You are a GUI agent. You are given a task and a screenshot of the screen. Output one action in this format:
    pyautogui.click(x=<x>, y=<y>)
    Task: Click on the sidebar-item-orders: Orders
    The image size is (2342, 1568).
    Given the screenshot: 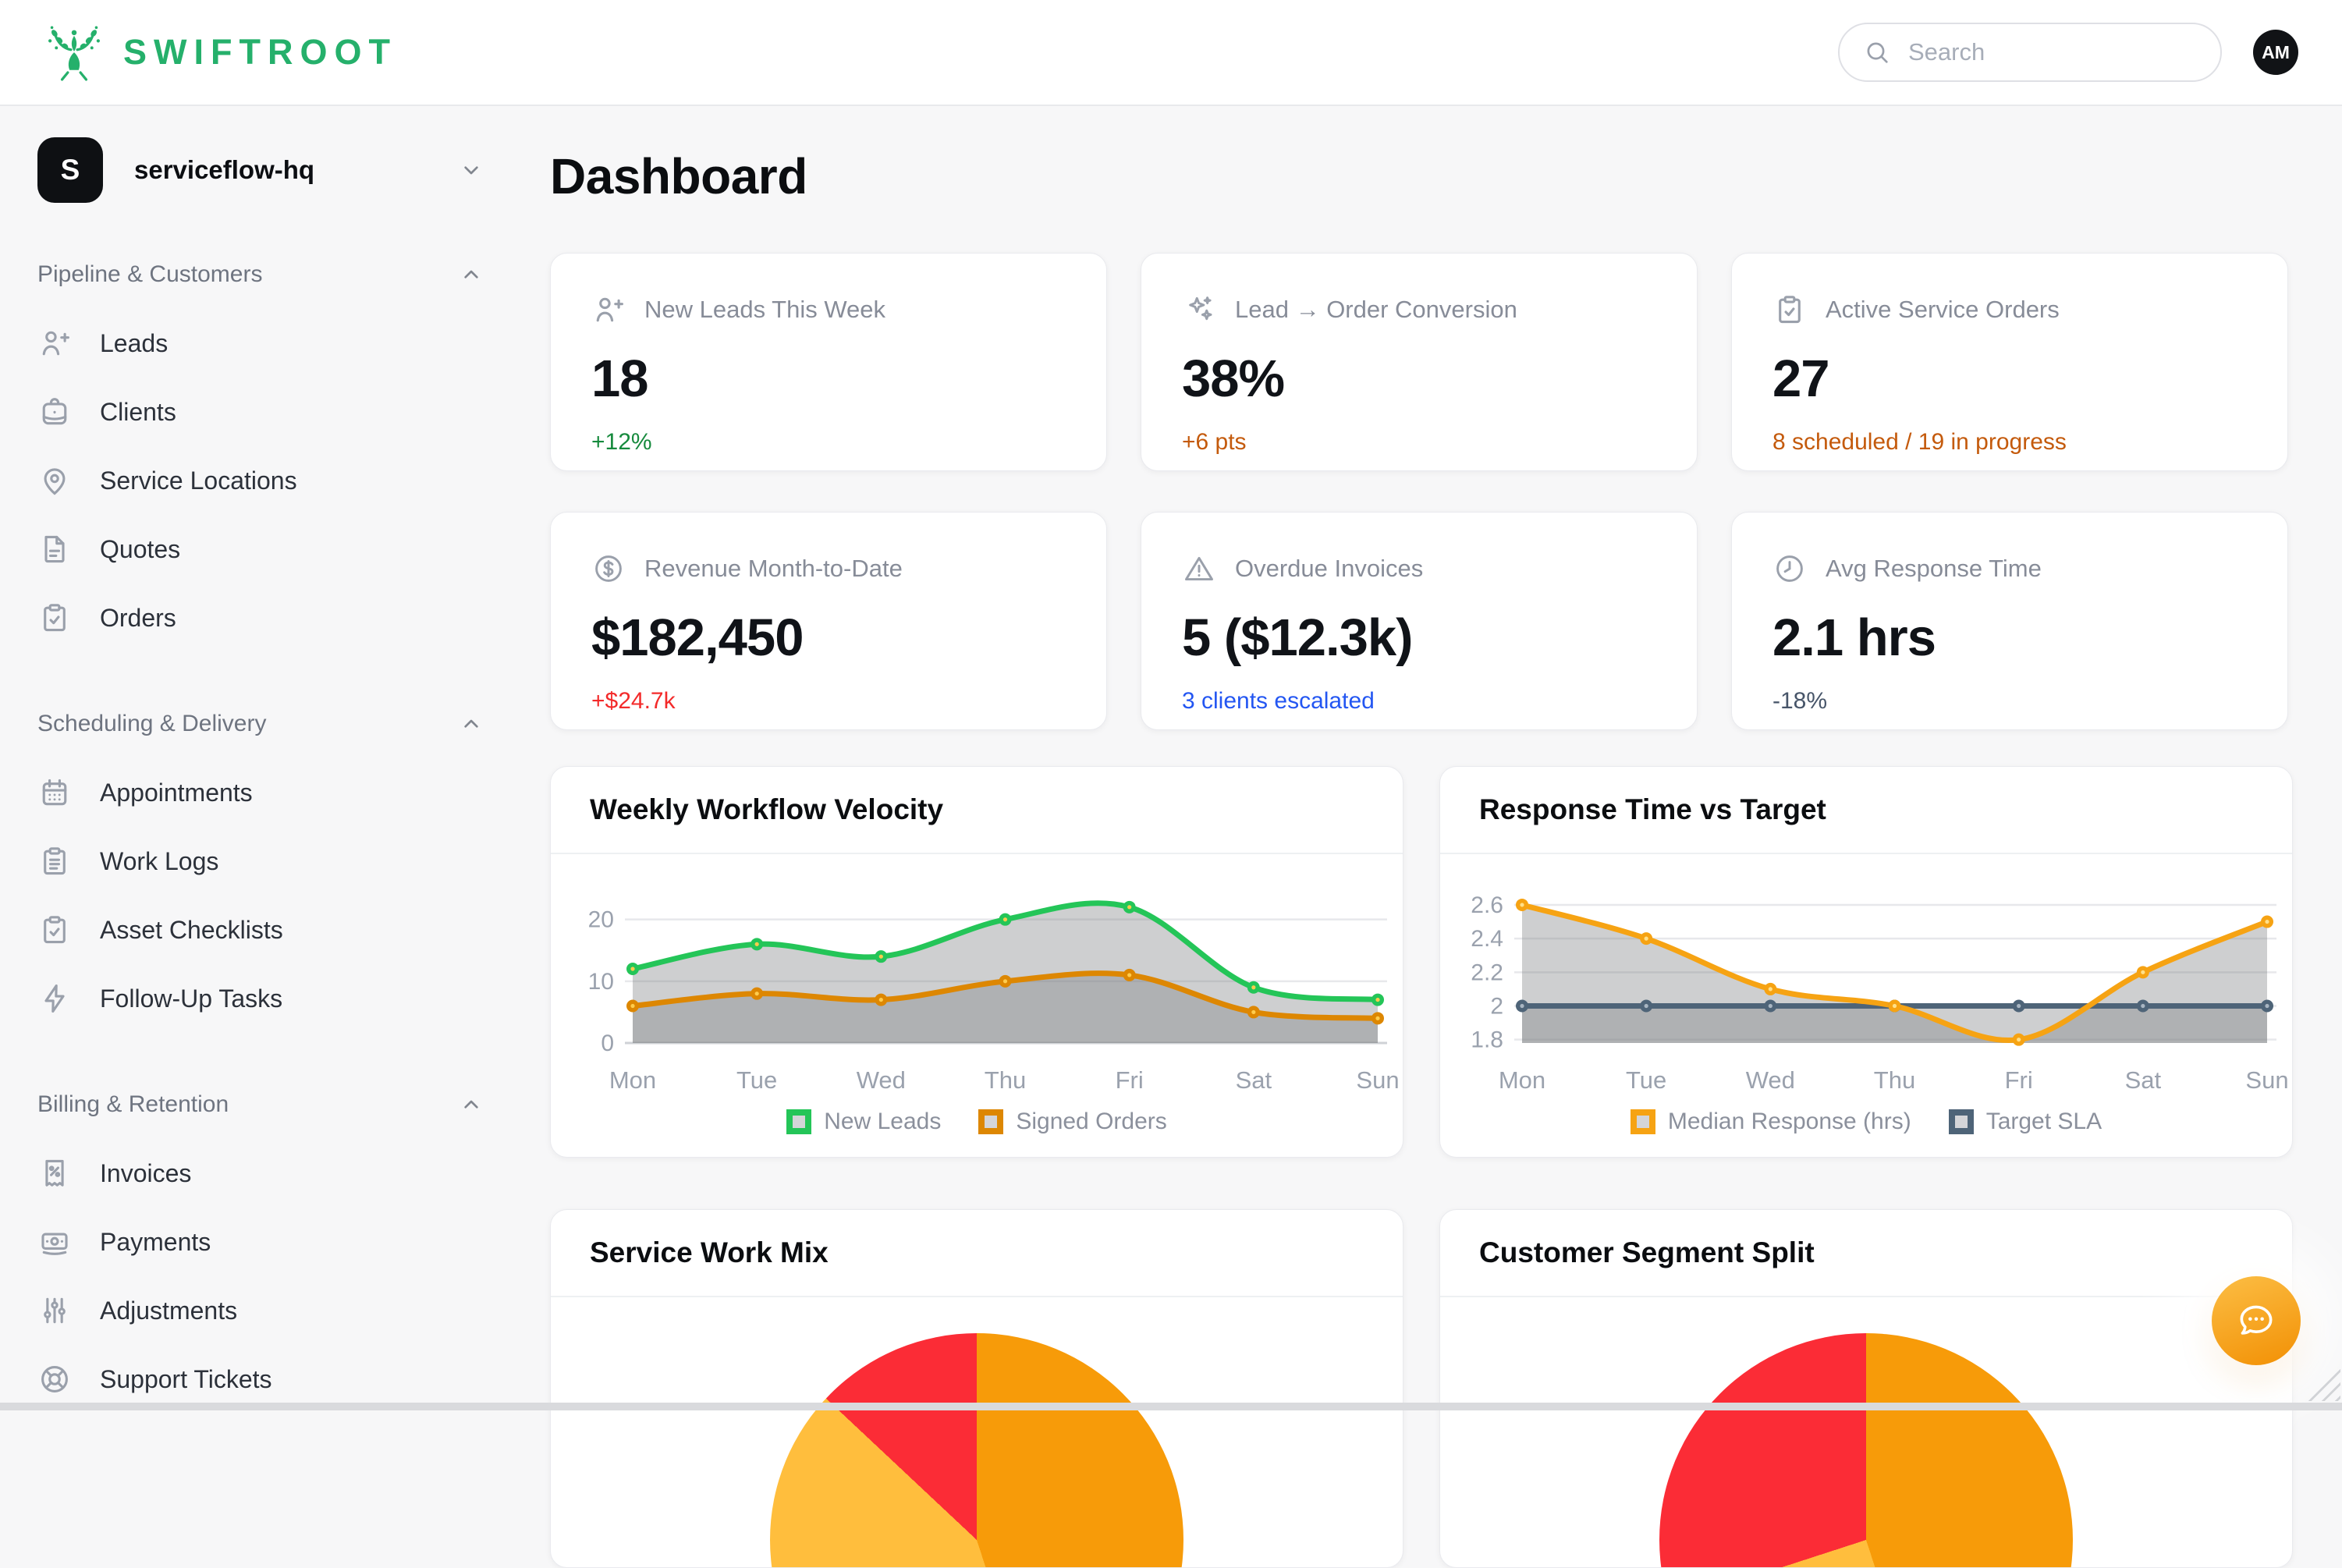 What is the action you would take?
    pyautogui.click(x=291, y=618)
    